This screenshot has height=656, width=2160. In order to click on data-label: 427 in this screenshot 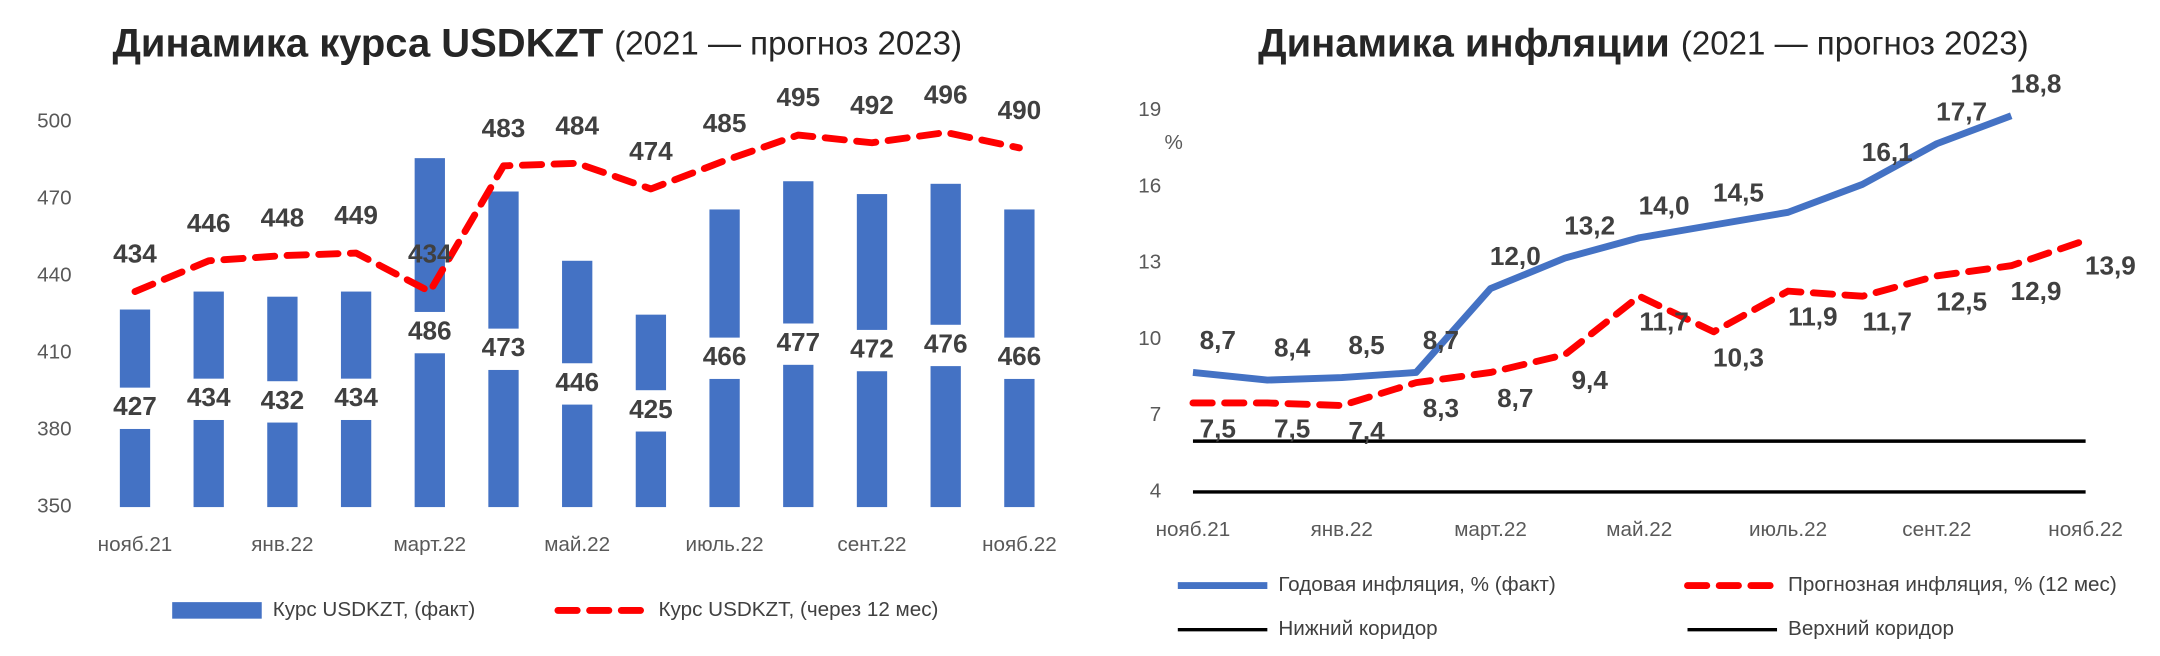, I will do `click(135, 406)`.